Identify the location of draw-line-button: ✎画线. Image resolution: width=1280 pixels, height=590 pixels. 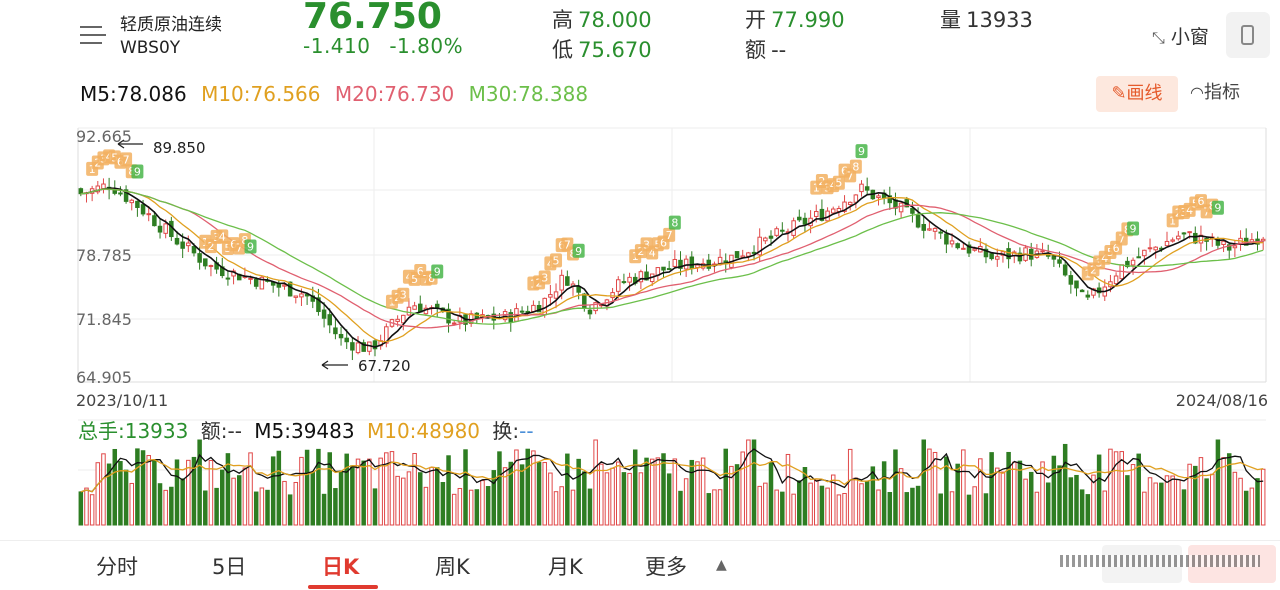
(1137, 94).